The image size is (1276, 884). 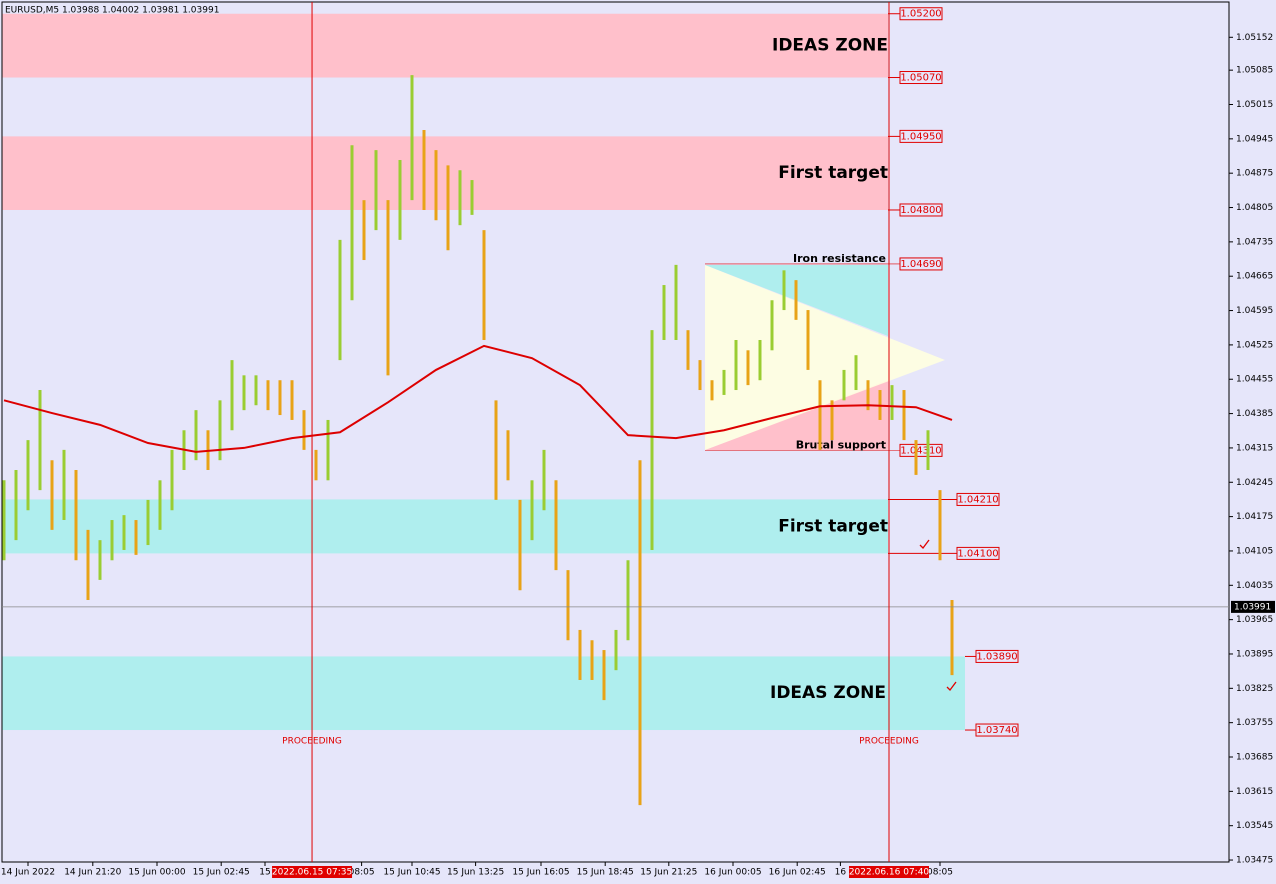 What do you see at coordinates (1254, 414) in the screenshot?
I see `y-tick-label: 1.04385` at bounding box center [1254, 414].